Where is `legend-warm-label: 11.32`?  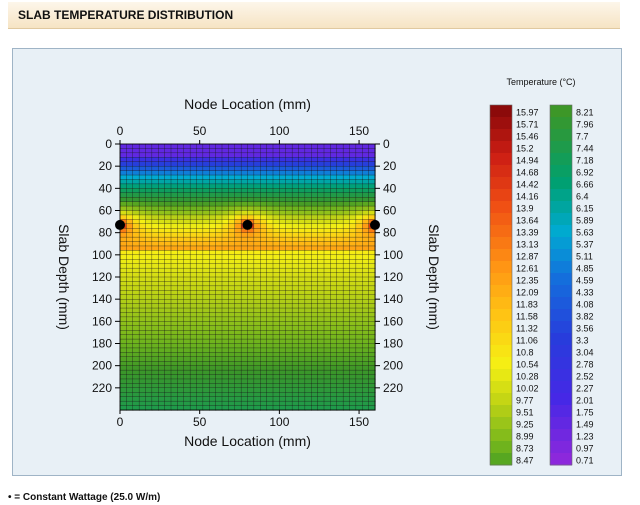 legend-warm-label: 11.32 is located at coordinates (527, 329).